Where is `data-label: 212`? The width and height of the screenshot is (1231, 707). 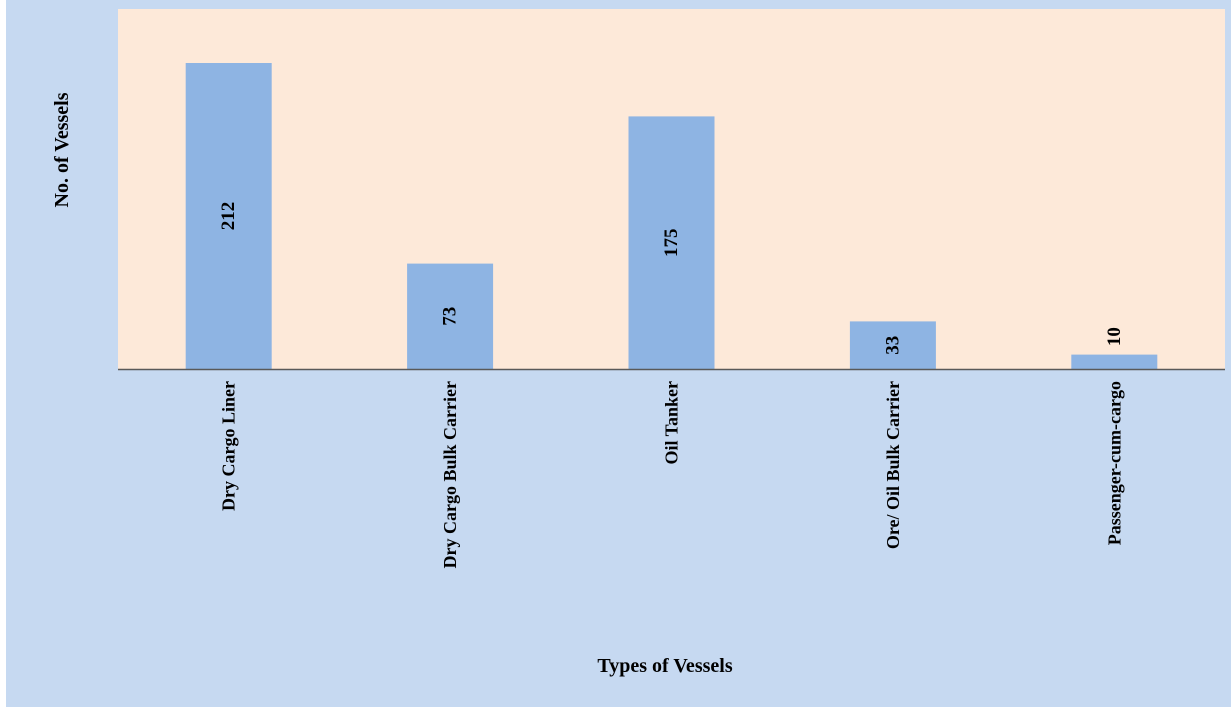
data-label: 212 is located at coordinates (228, 216).